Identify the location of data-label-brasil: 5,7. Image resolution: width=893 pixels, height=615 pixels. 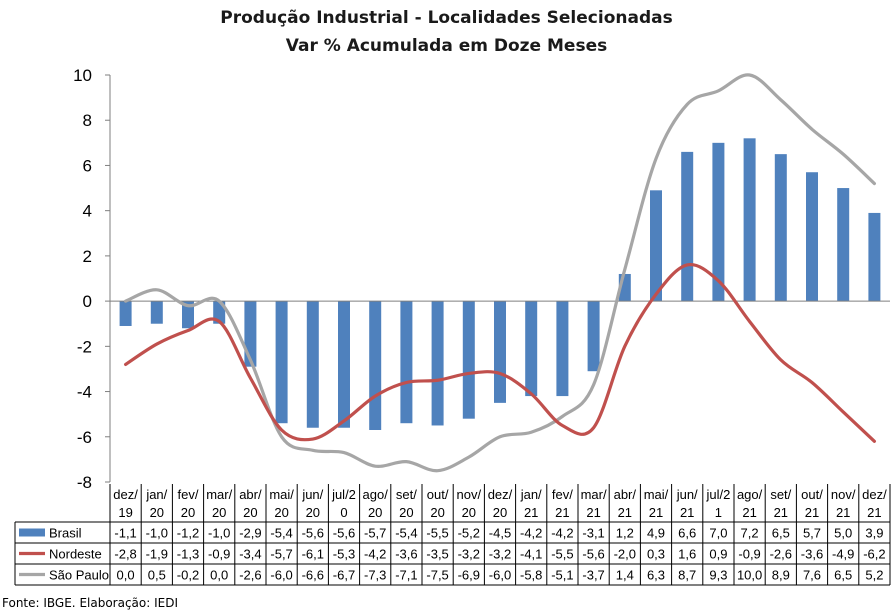
(812, 533).